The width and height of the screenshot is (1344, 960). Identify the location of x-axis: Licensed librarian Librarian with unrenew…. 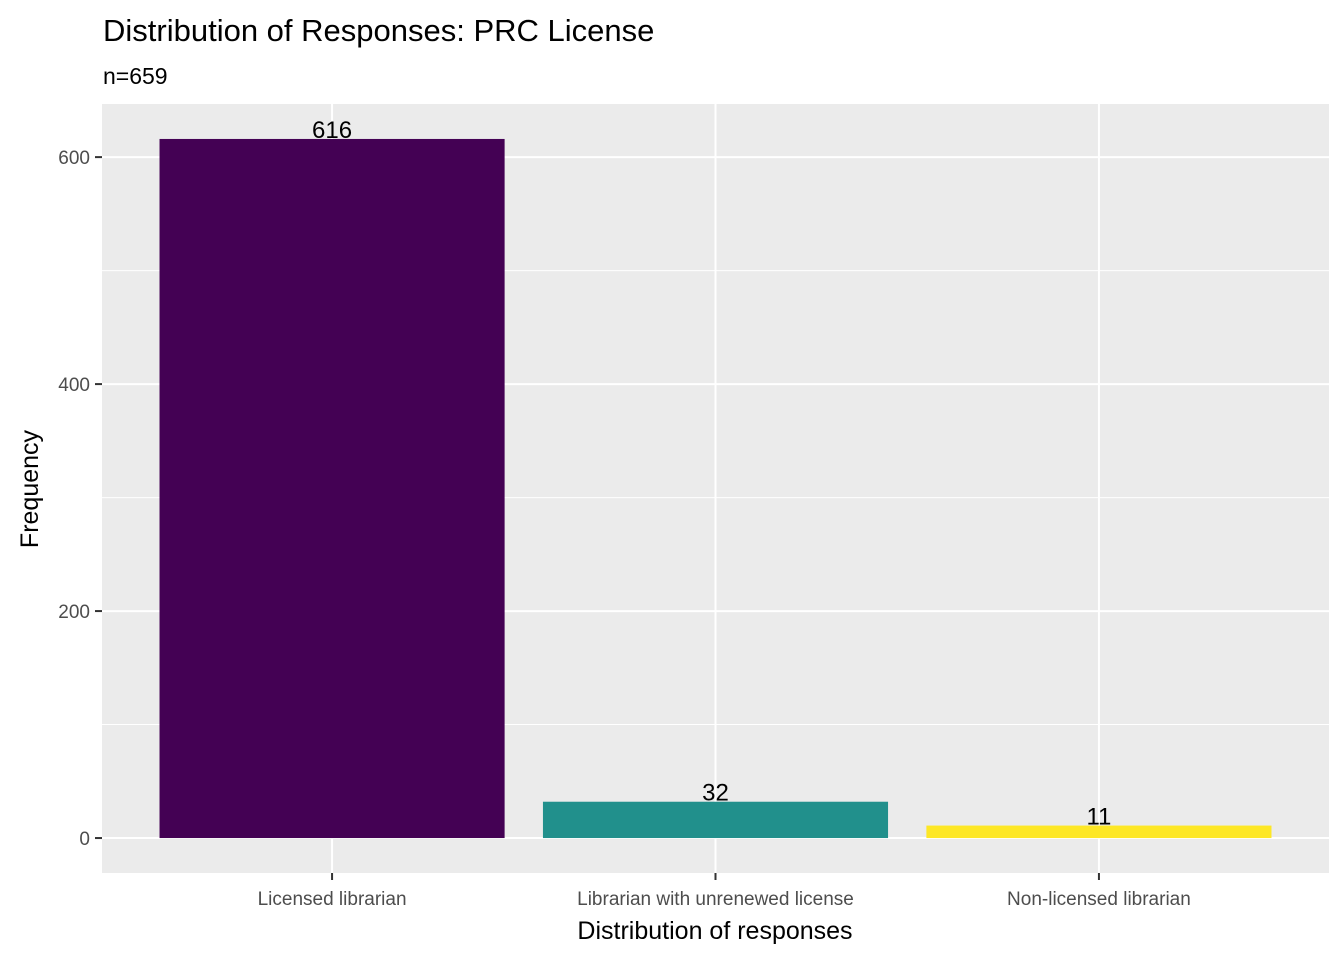
(724, 891).